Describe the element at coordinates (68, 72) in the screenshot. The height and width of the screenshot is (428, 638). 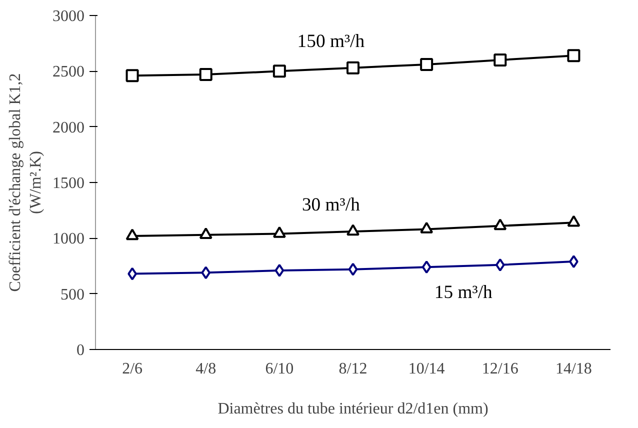
I see `y-tick-label: 2500` at that location.